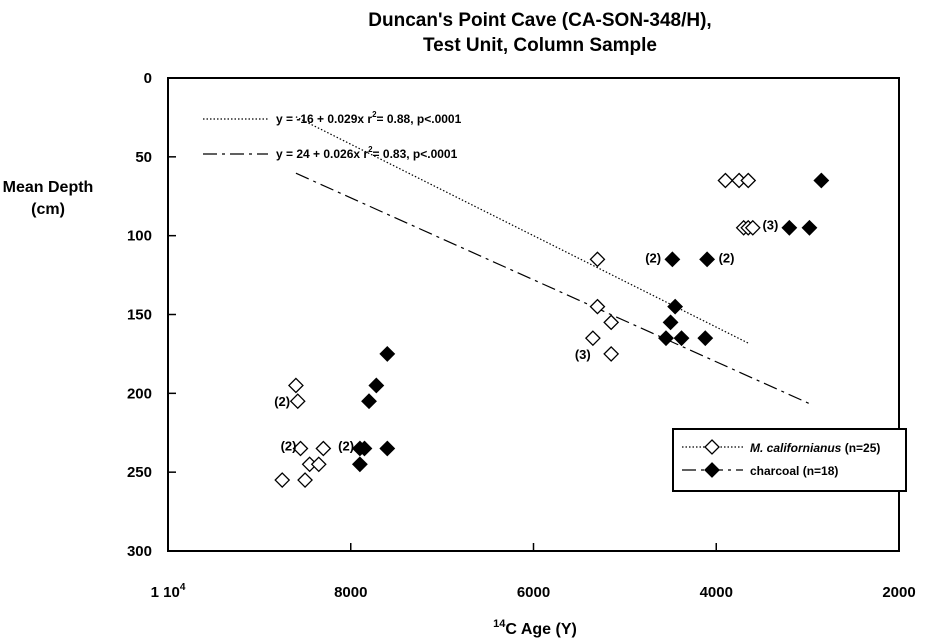 The image size is (932, 644). I want to click on regression-equation: y = 24 + 0.026x r2= 0.83, p<.0001, so click(367, 153).